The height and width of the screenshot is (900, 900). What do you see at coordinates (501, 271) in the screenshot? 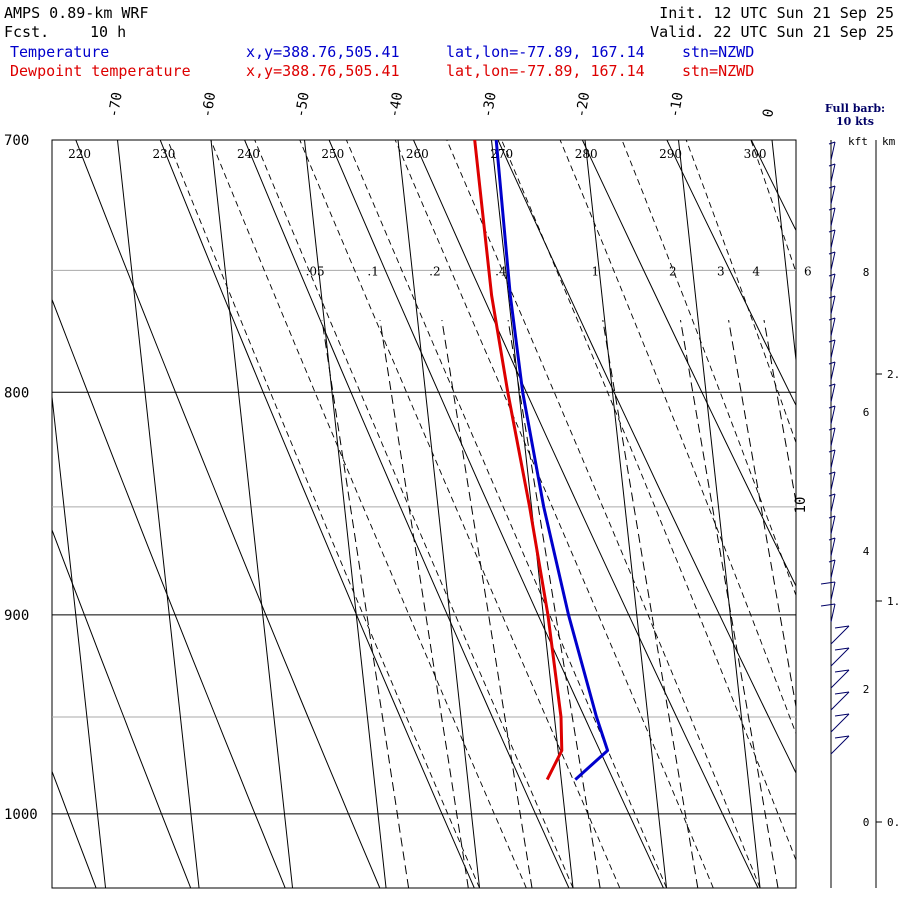
I see `mixing-ratio-label: .4` at bounding box center [501, 271].